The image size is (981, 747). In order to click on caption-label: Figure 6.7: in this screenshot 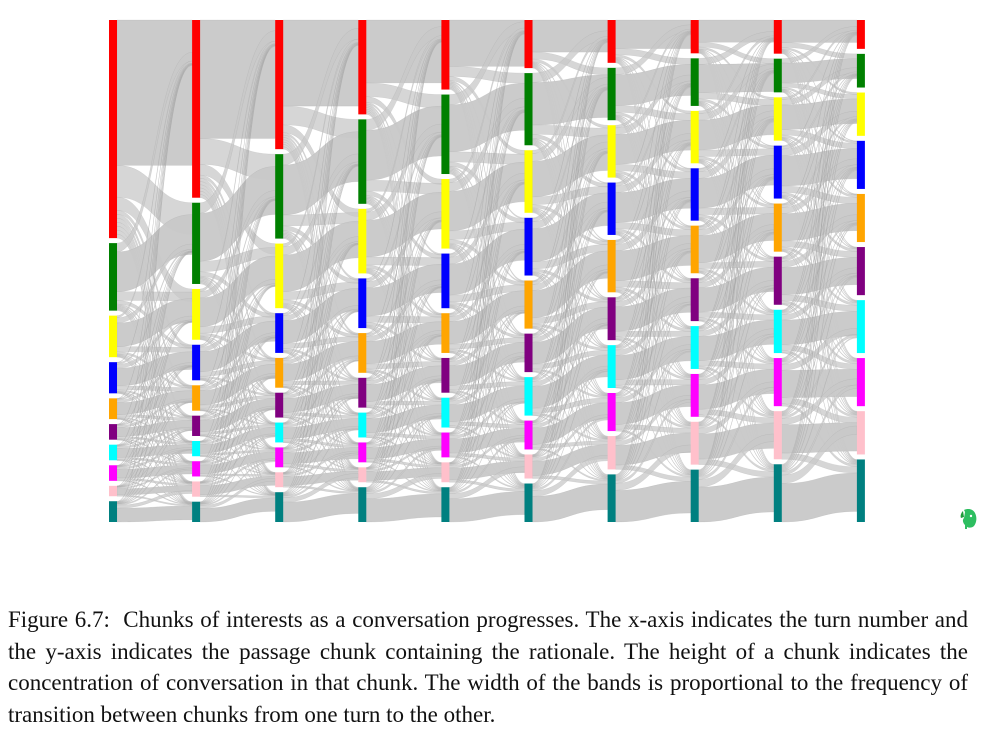, I will do `click(59, 619)`.